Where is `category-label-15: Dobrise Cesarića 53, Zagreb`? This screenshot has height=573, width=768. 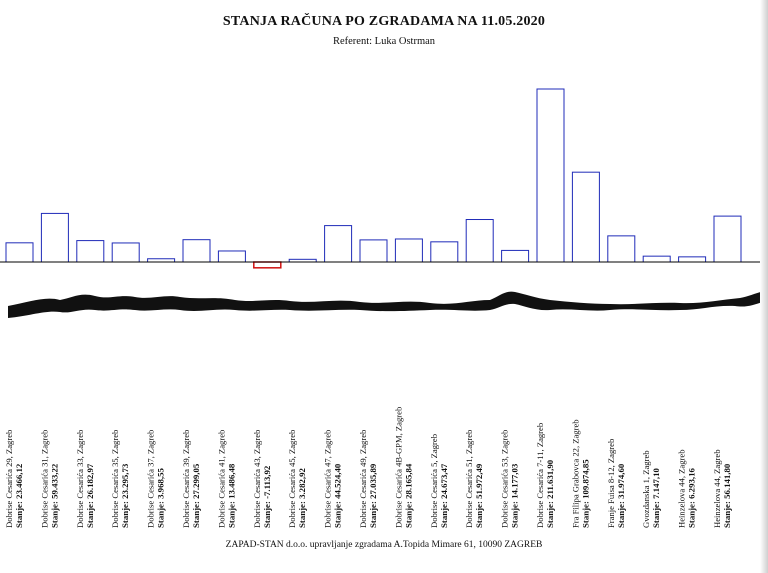
category-label-15: Dobrise Cesarića 53, Zagreb is located at coordinates (505, 479).